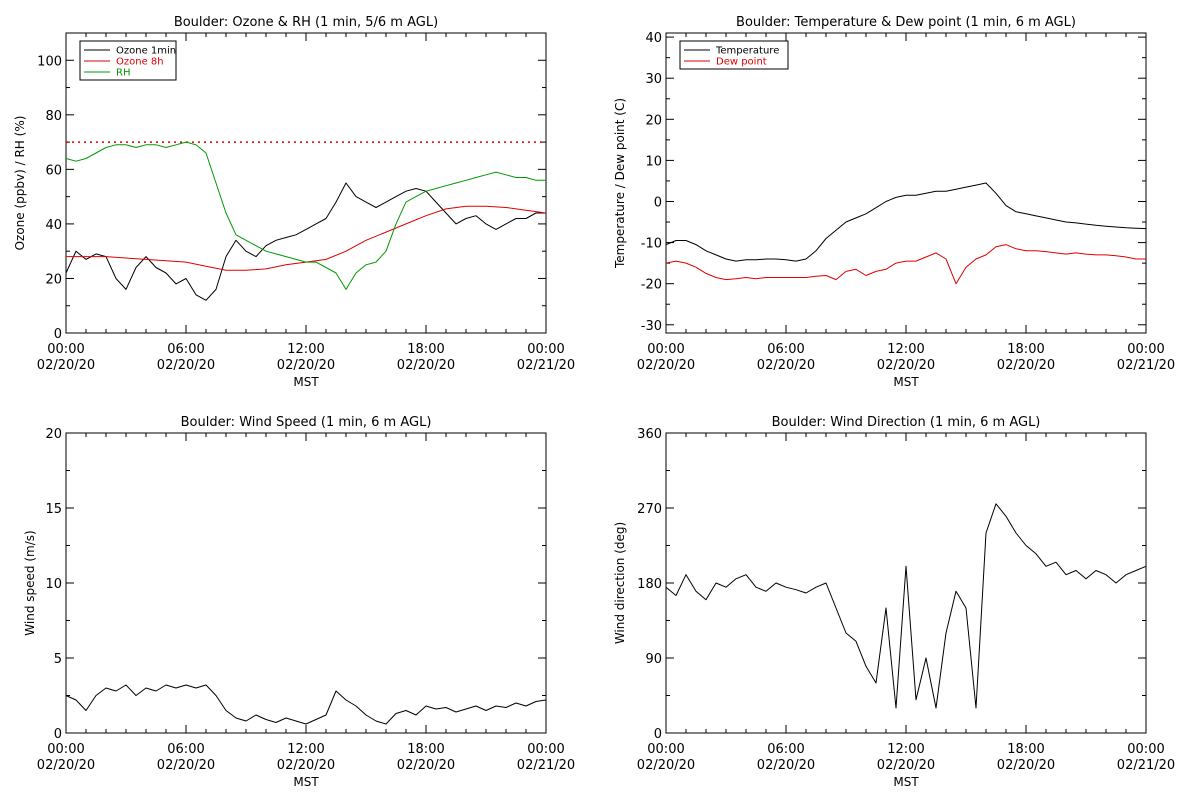  Describe the element at coordinates (53, 170) in the screenshot. I see `y-tick-label: 60` at that location.